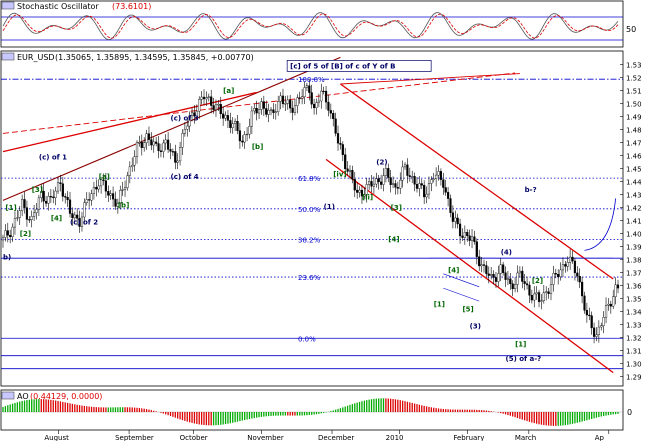  Describe the element at coordinates (7, 258) in the screenshot. I see `wave-label: b)` at that location.